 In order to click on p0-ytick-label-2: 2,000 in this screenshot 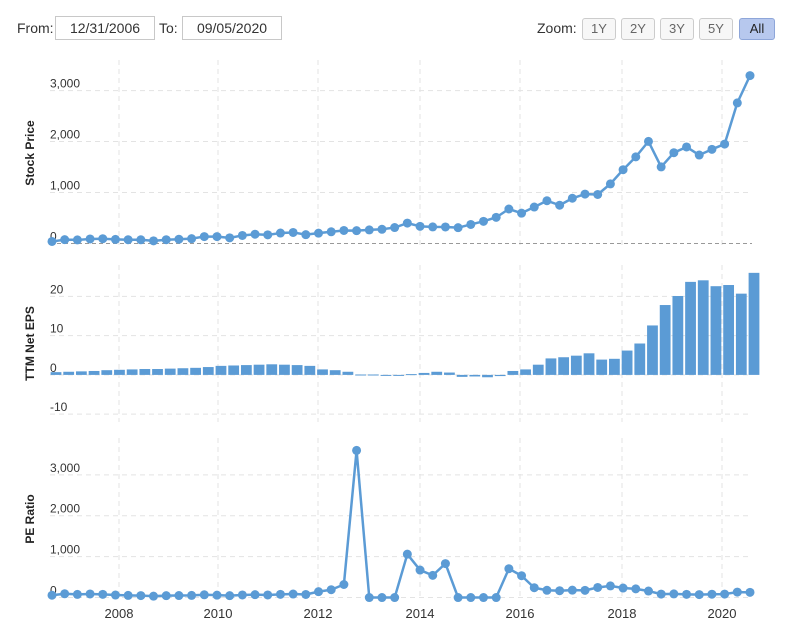, I will do `click(65, 135)`.